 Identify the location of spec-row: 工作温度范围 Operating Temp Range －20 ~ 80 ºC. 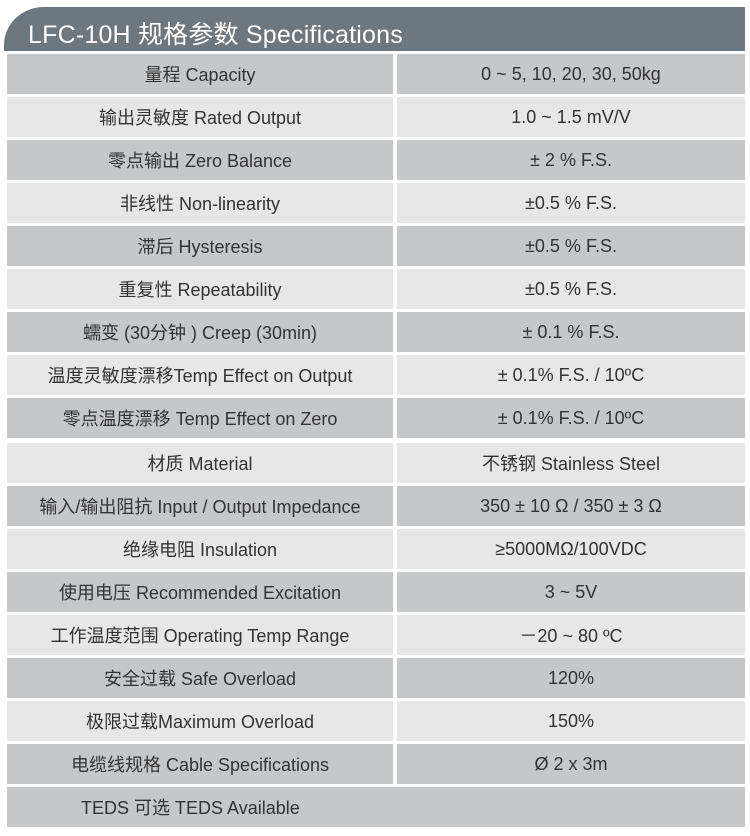
(376, 635).